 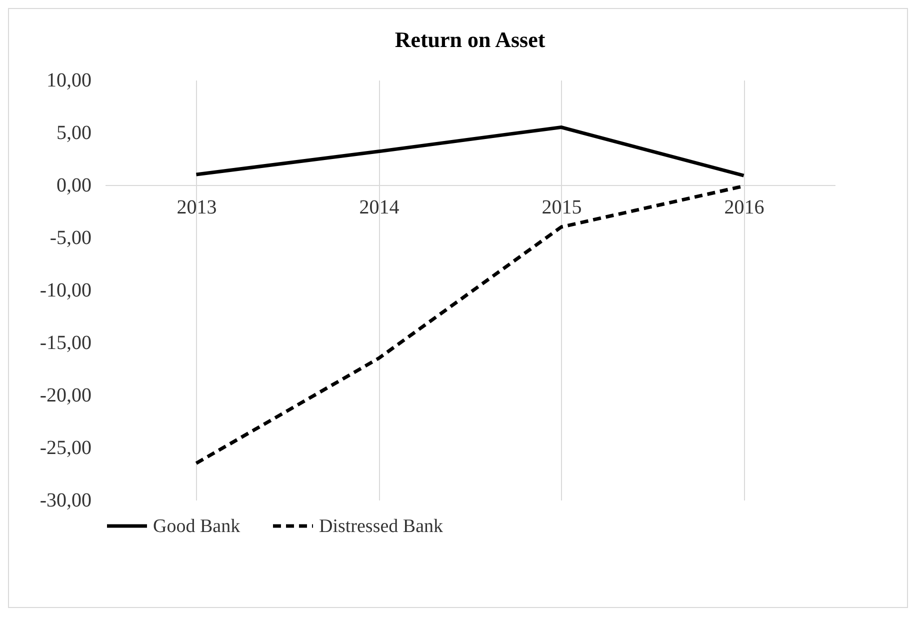 What do you see at coordinates (66, 448) in the screenshot?
I see `y-tick-label: -25,00` at bounding box center [66, 448].